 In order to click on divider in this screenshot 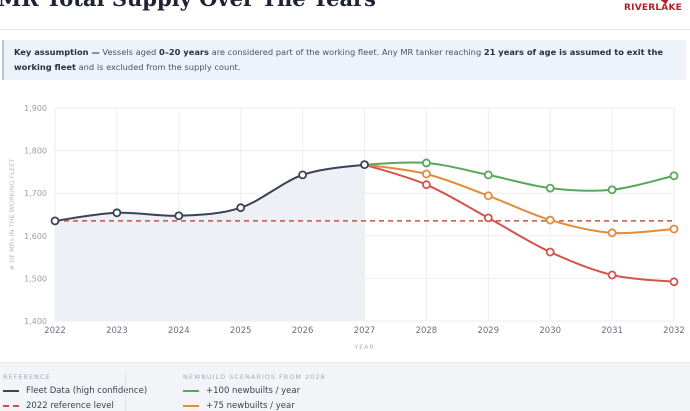, I will do `click(345, 29)`.